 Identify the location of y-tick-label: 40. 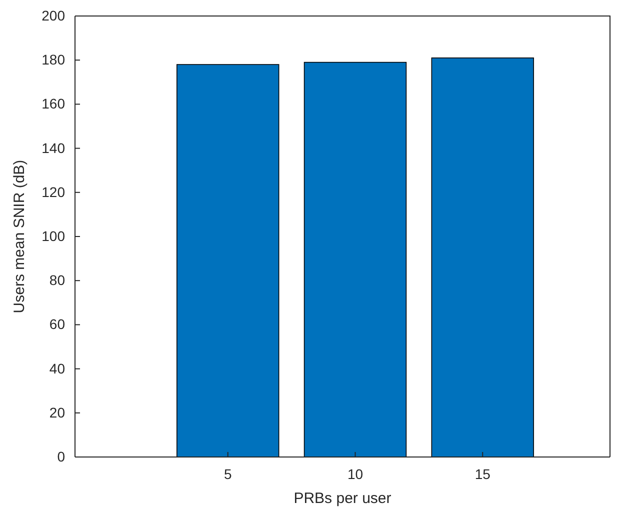
(57, 368).